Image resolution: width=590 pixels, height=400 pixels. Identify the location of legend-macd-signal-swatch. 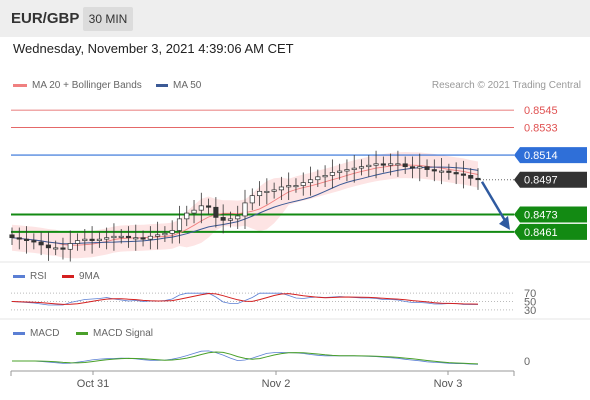
(82, 333).